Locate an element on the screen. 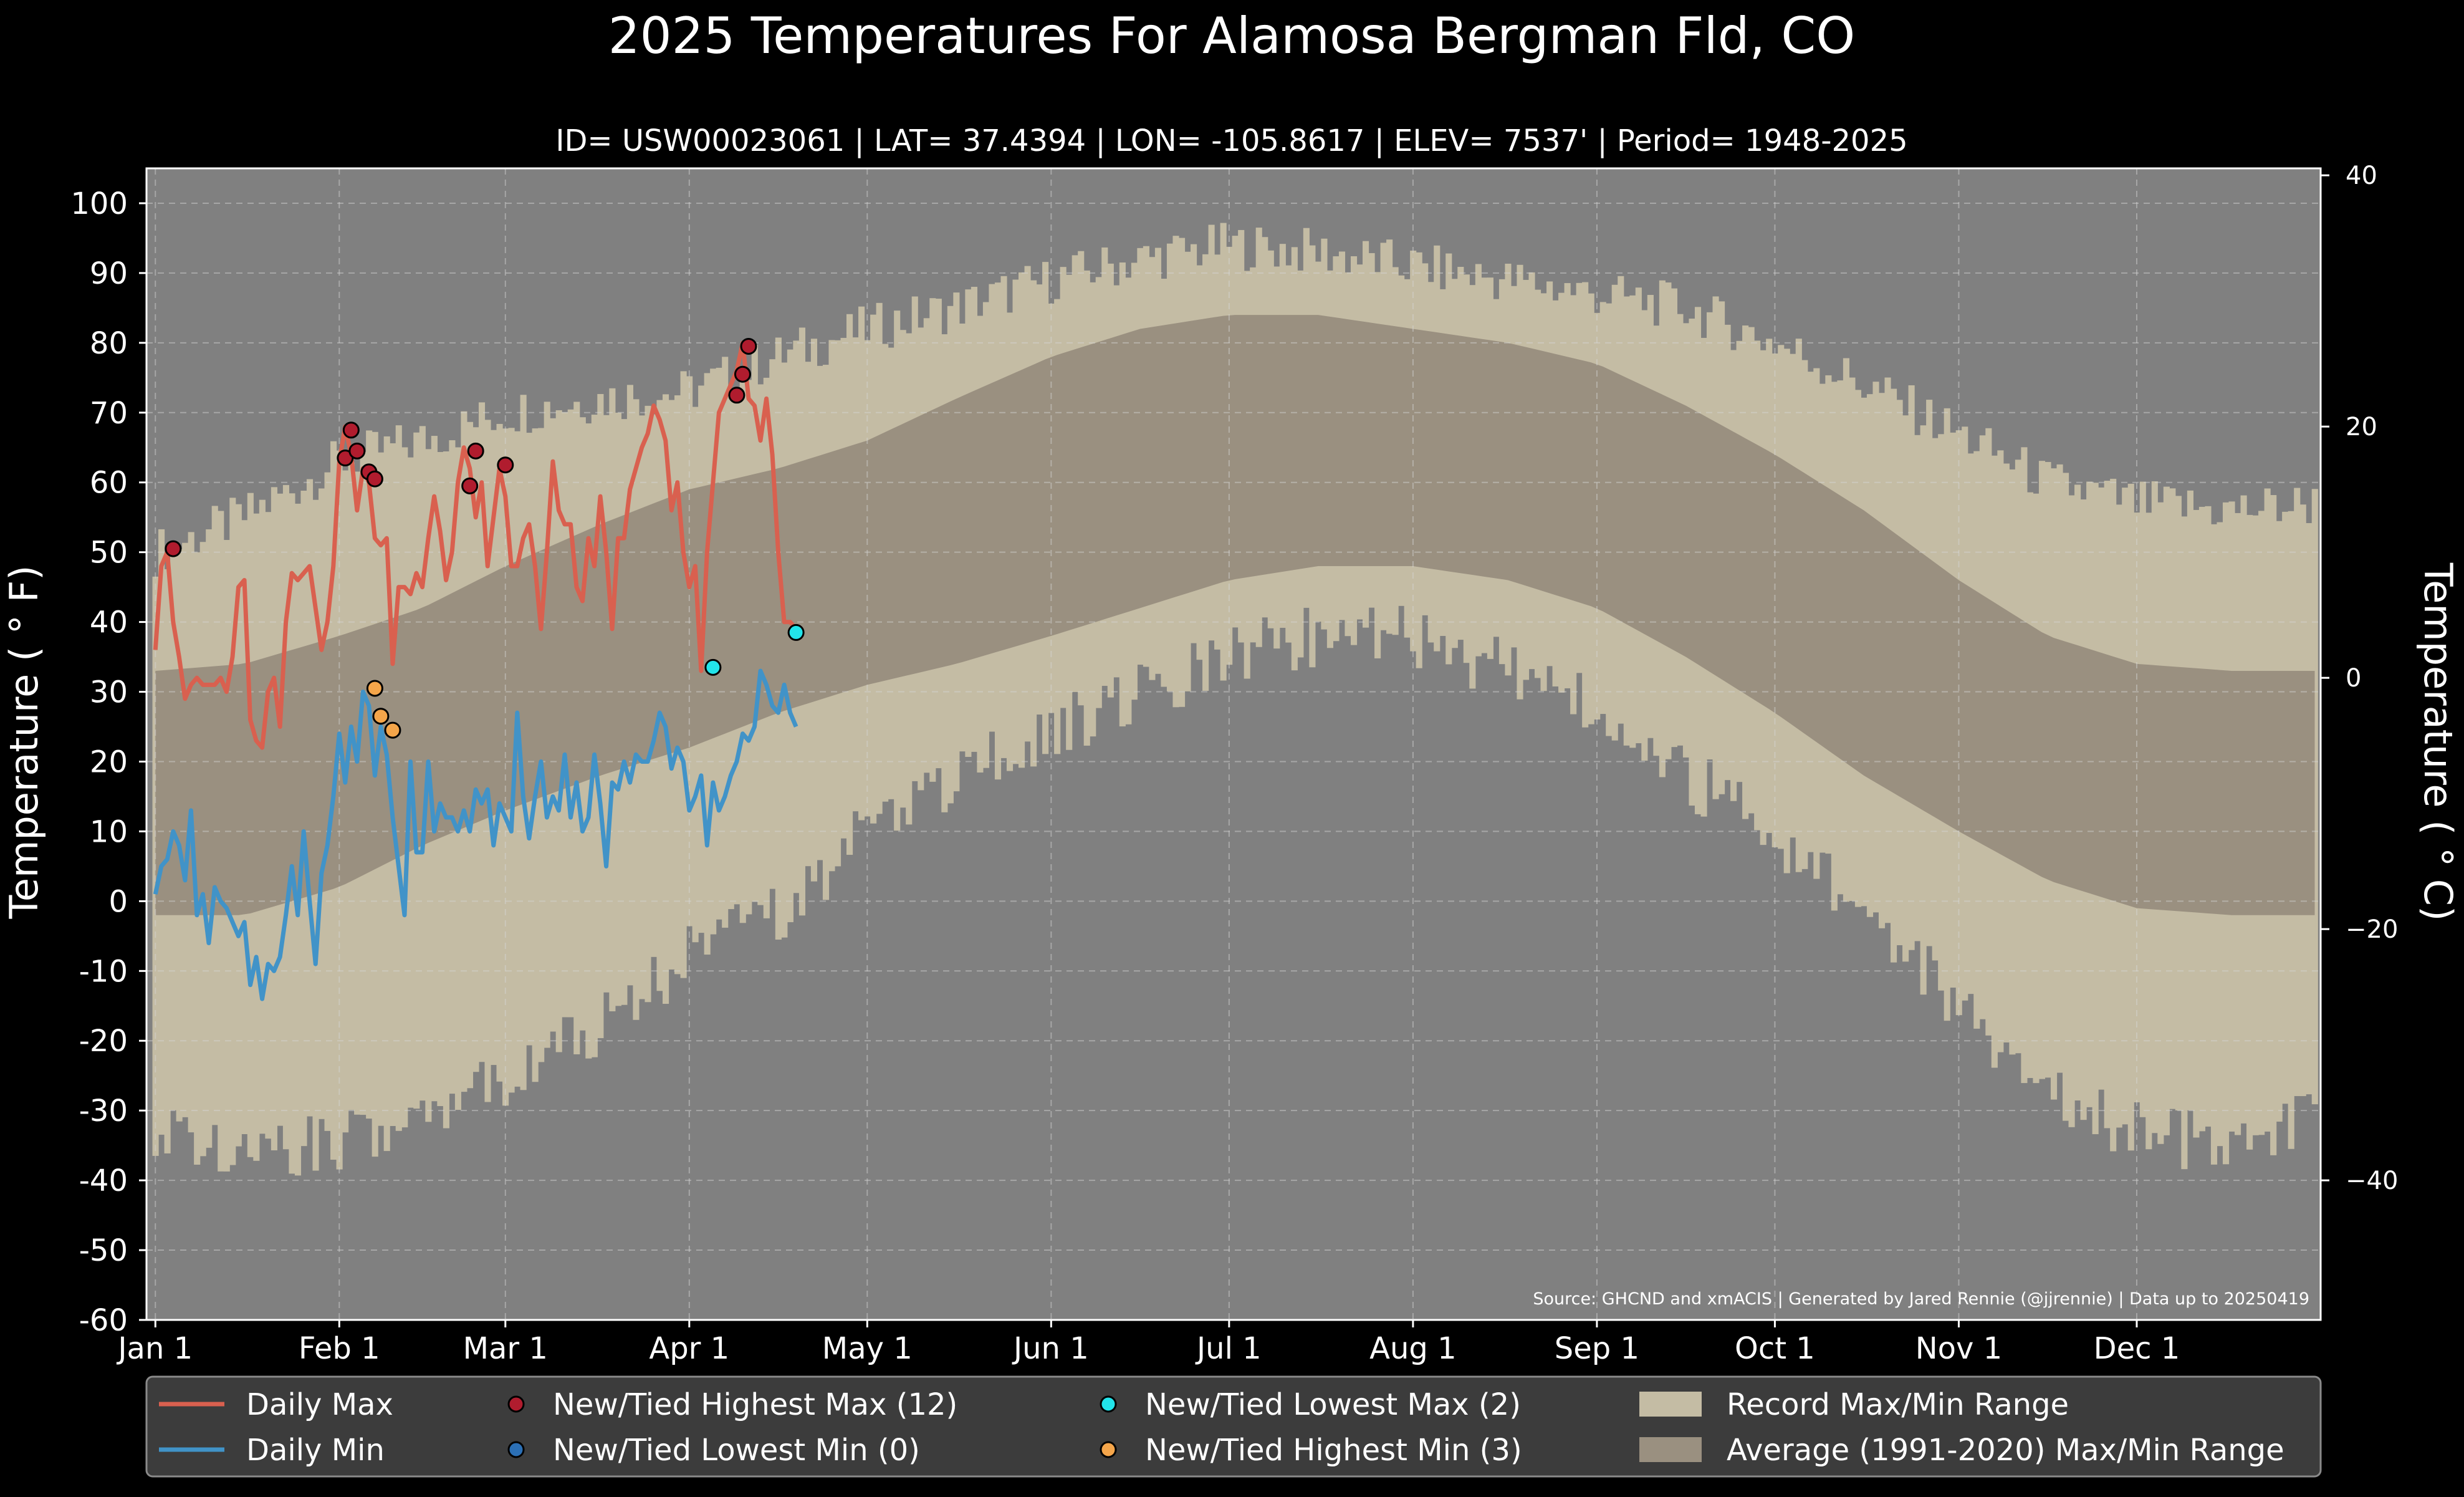  legend-box is located at coordinates (1233, 1426).